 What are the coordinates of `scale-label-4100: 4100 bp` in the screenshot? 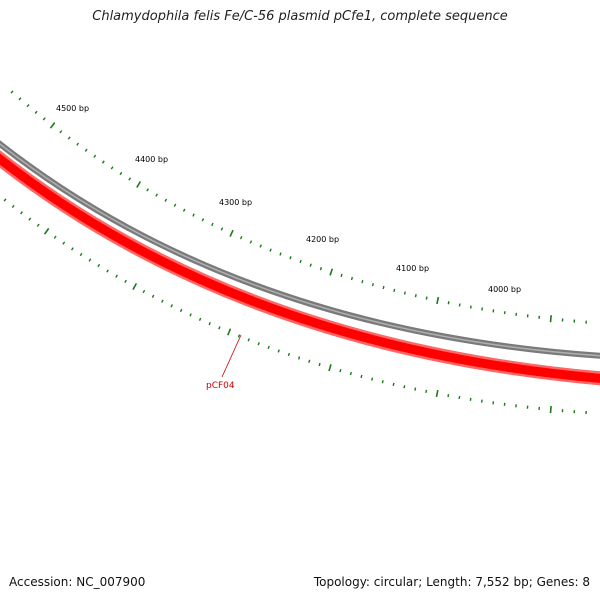 It's located at (412, 268).